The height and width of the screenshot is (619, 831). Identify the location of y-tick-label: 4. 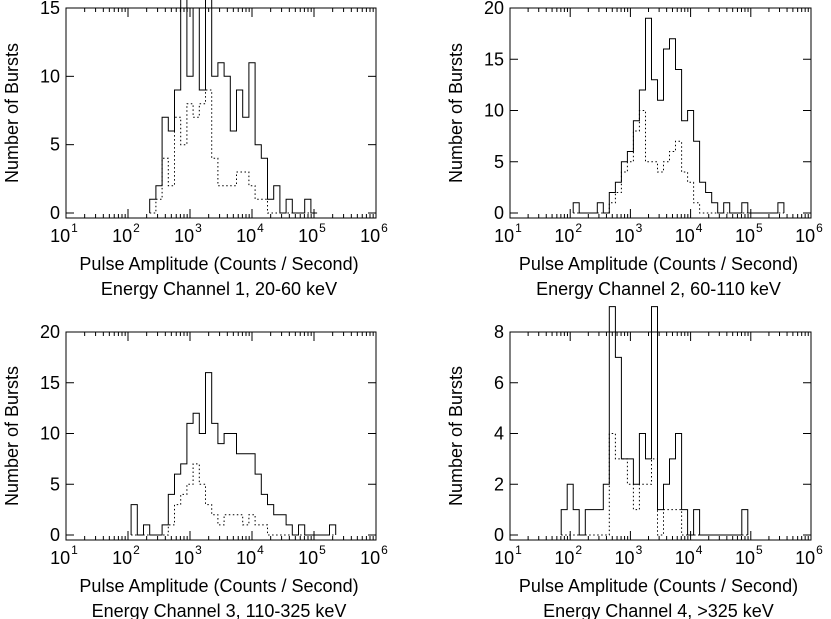
(499, 434).